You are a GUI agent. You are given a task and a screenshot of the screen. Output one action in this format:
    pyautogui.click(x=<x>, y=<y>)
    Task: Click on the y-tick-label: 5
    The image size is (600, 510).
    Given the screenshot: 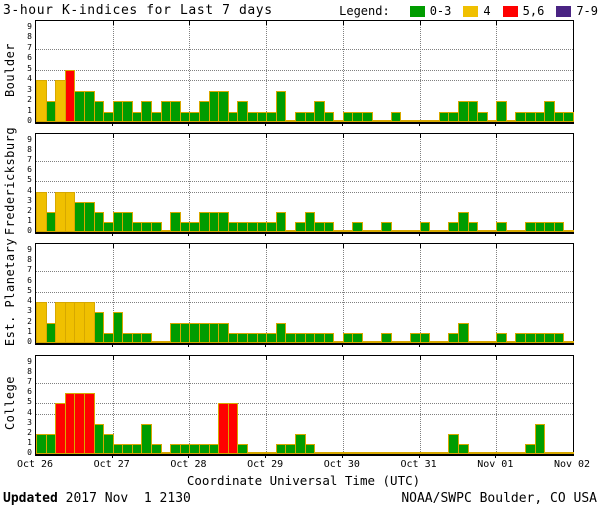 What is the action you would take?
    pyautogui.click(x=29, y=180)
    